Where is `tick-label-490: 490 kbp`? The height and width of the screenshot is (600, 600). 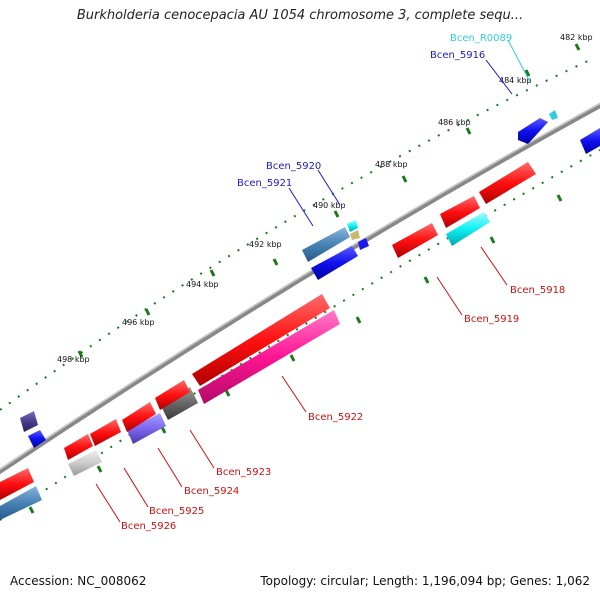
tick-label-490: 490 kbp is located at coordinates (329, 205).